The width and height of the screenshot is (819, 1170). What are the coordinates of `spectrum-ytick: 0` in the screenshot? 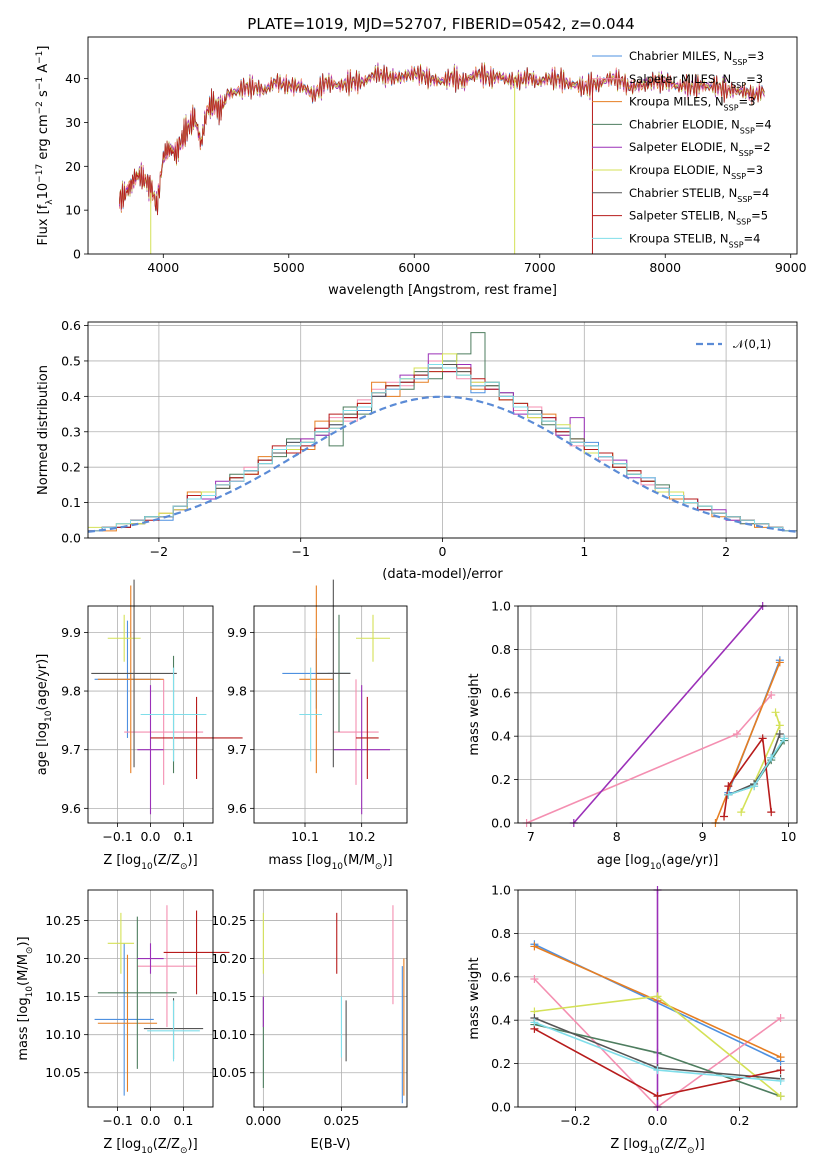 It's located at (77, 254).